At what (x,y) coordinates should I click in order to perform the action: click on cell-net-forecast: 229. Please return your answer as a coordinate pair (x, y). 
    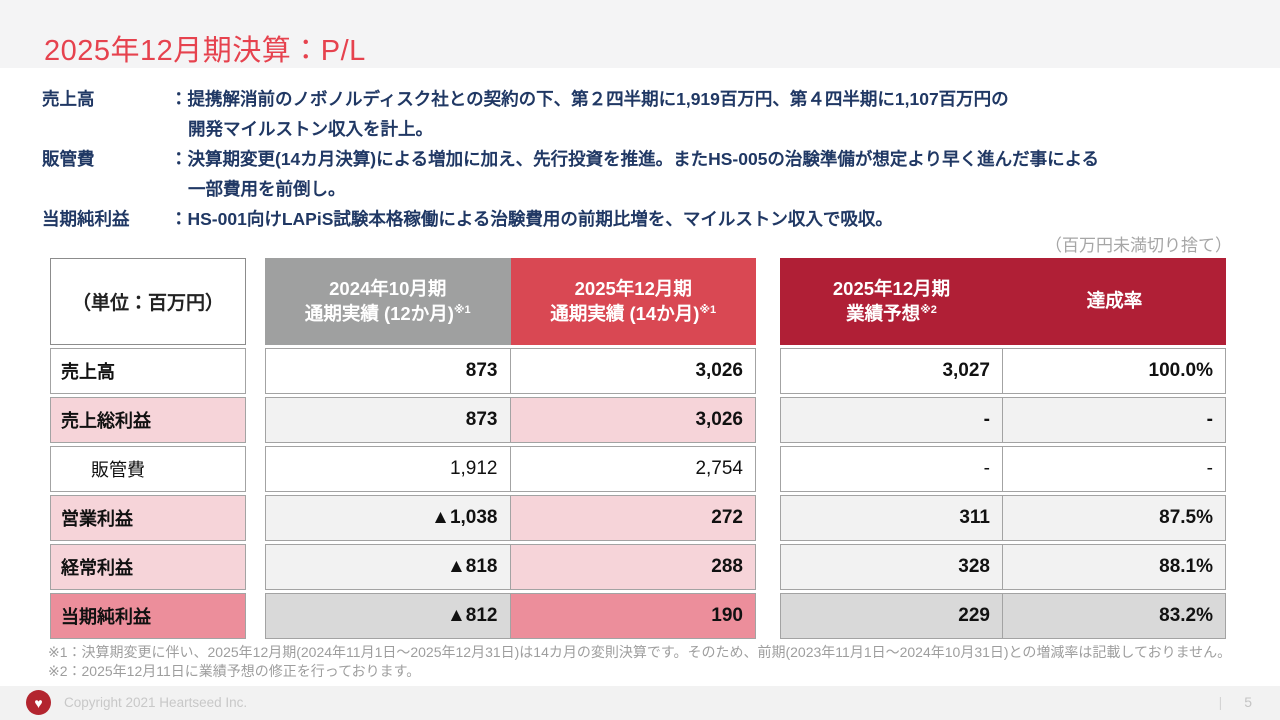
    Looking at the image, I should click on (891, 616).